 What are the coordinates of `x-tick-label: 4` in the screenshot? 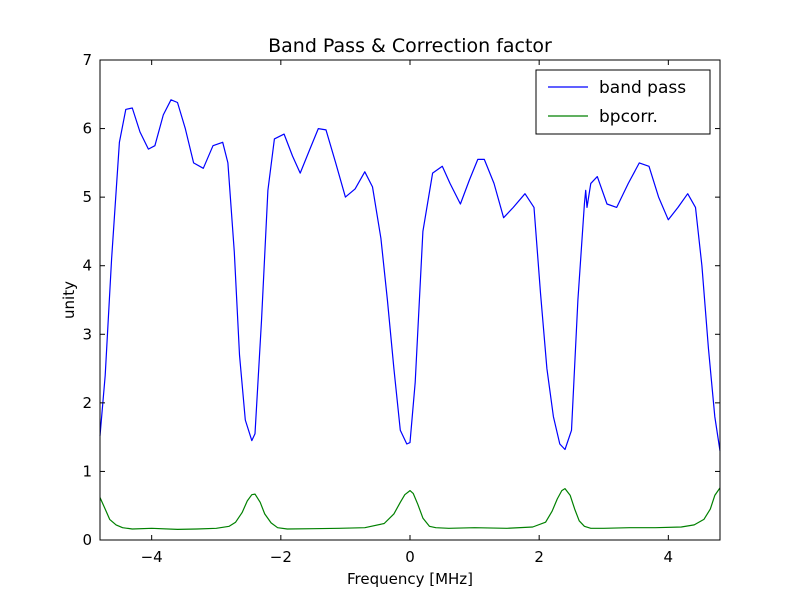 It's located at (669, 557).